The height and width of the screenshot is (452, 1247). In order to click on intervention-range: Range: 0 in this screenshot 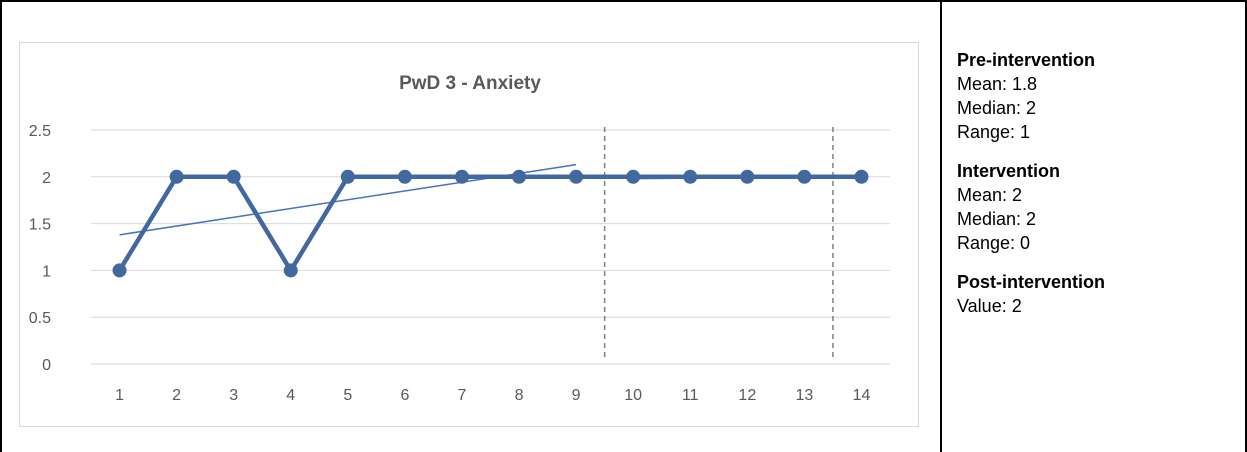, I will do `click(994, 243)`.